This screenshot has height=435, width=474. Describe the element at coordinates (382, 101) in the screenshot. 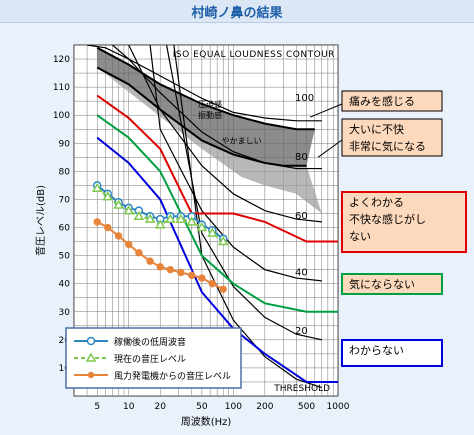

I see `annotation-text-0: 痛みを感じる` at that location.